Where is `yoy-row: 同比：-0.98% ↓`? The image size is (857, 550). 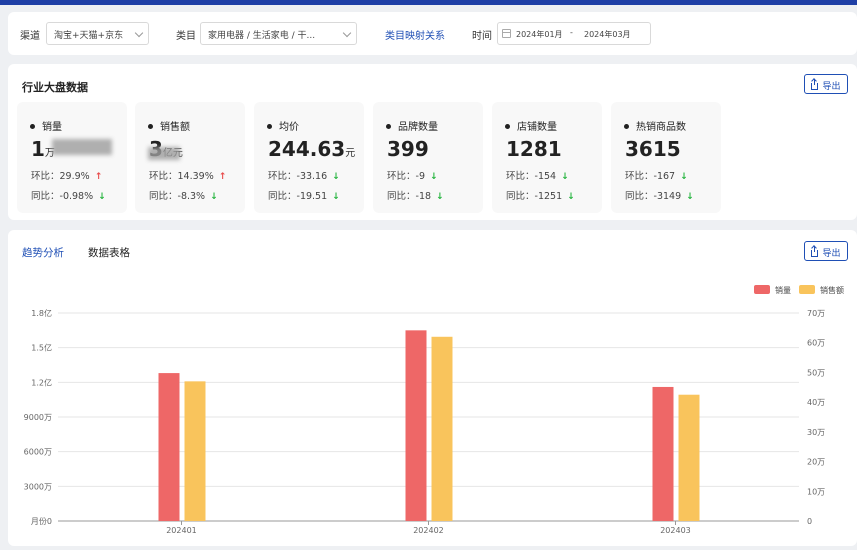
yoy-row: 同比：-0.98% ↓ is located at coordinates (68, 195).